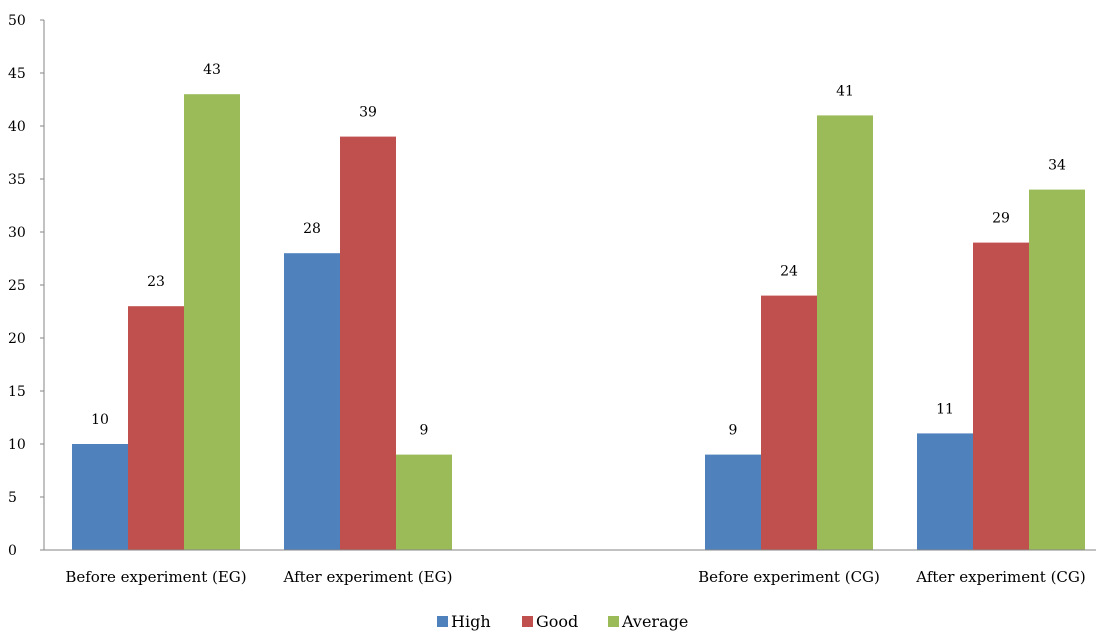 The image size is (1096, 632). Describe the element at coordinates (212, 70) in the screenshot. I see `data-label: 43` at that location.